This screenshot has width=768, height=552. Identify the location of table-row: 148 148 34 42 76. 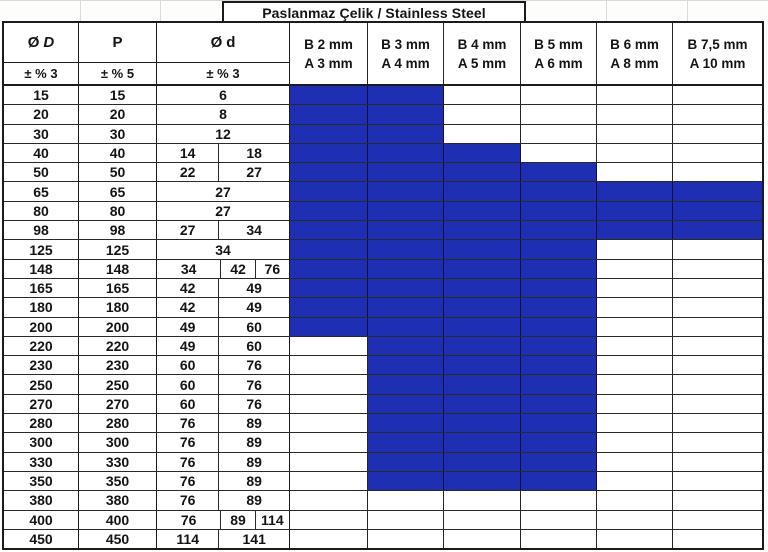
(383, 269).